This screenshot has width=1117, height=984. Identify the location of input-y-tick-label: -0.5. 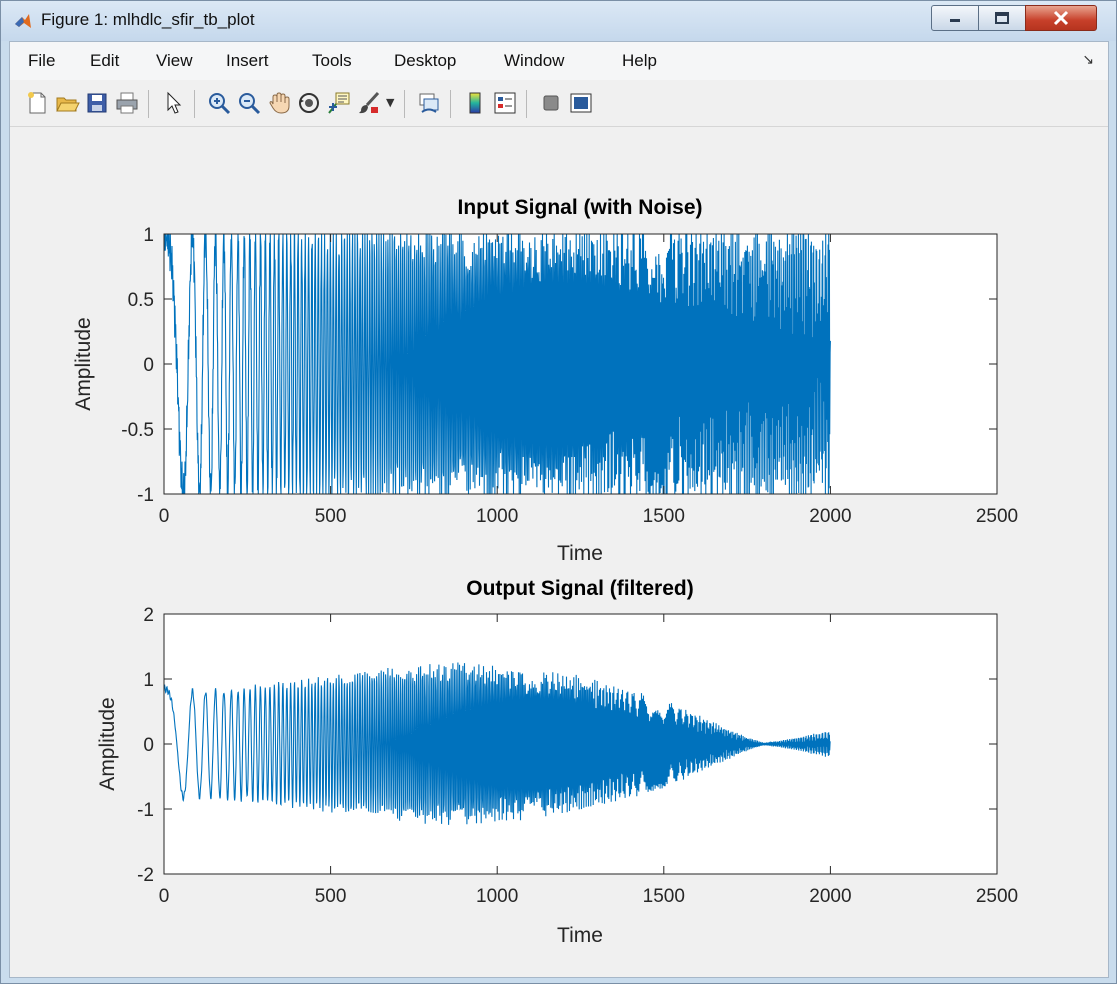
(137, 430).